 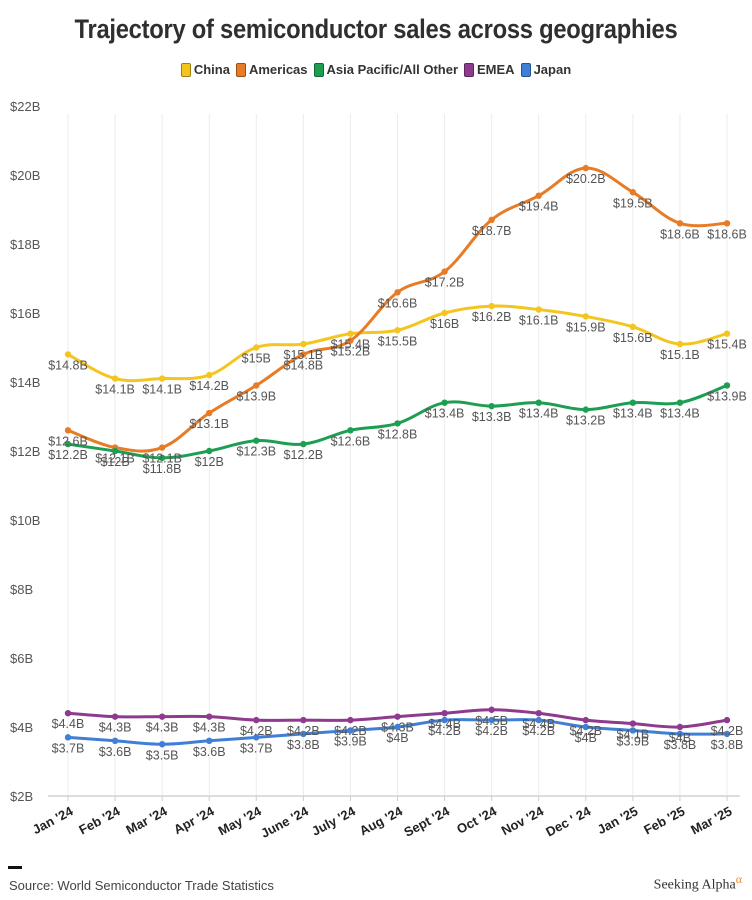 I want to click on y-tick-label: $18B, so click(x=25, y=244).